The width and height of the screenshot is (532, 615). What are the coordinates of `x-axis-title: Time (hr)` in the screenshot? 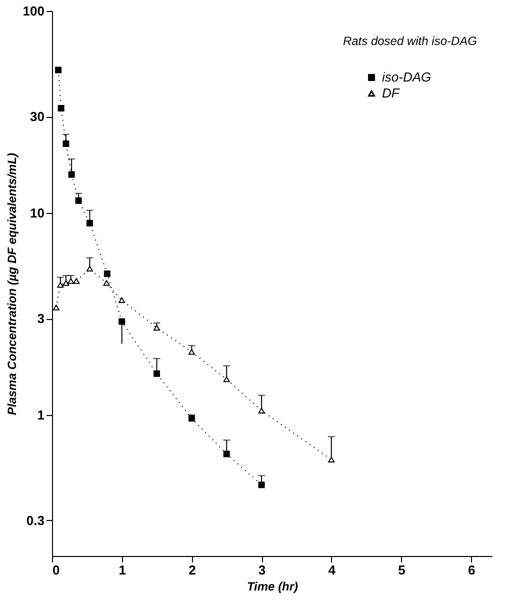 It's located at (272, 587).